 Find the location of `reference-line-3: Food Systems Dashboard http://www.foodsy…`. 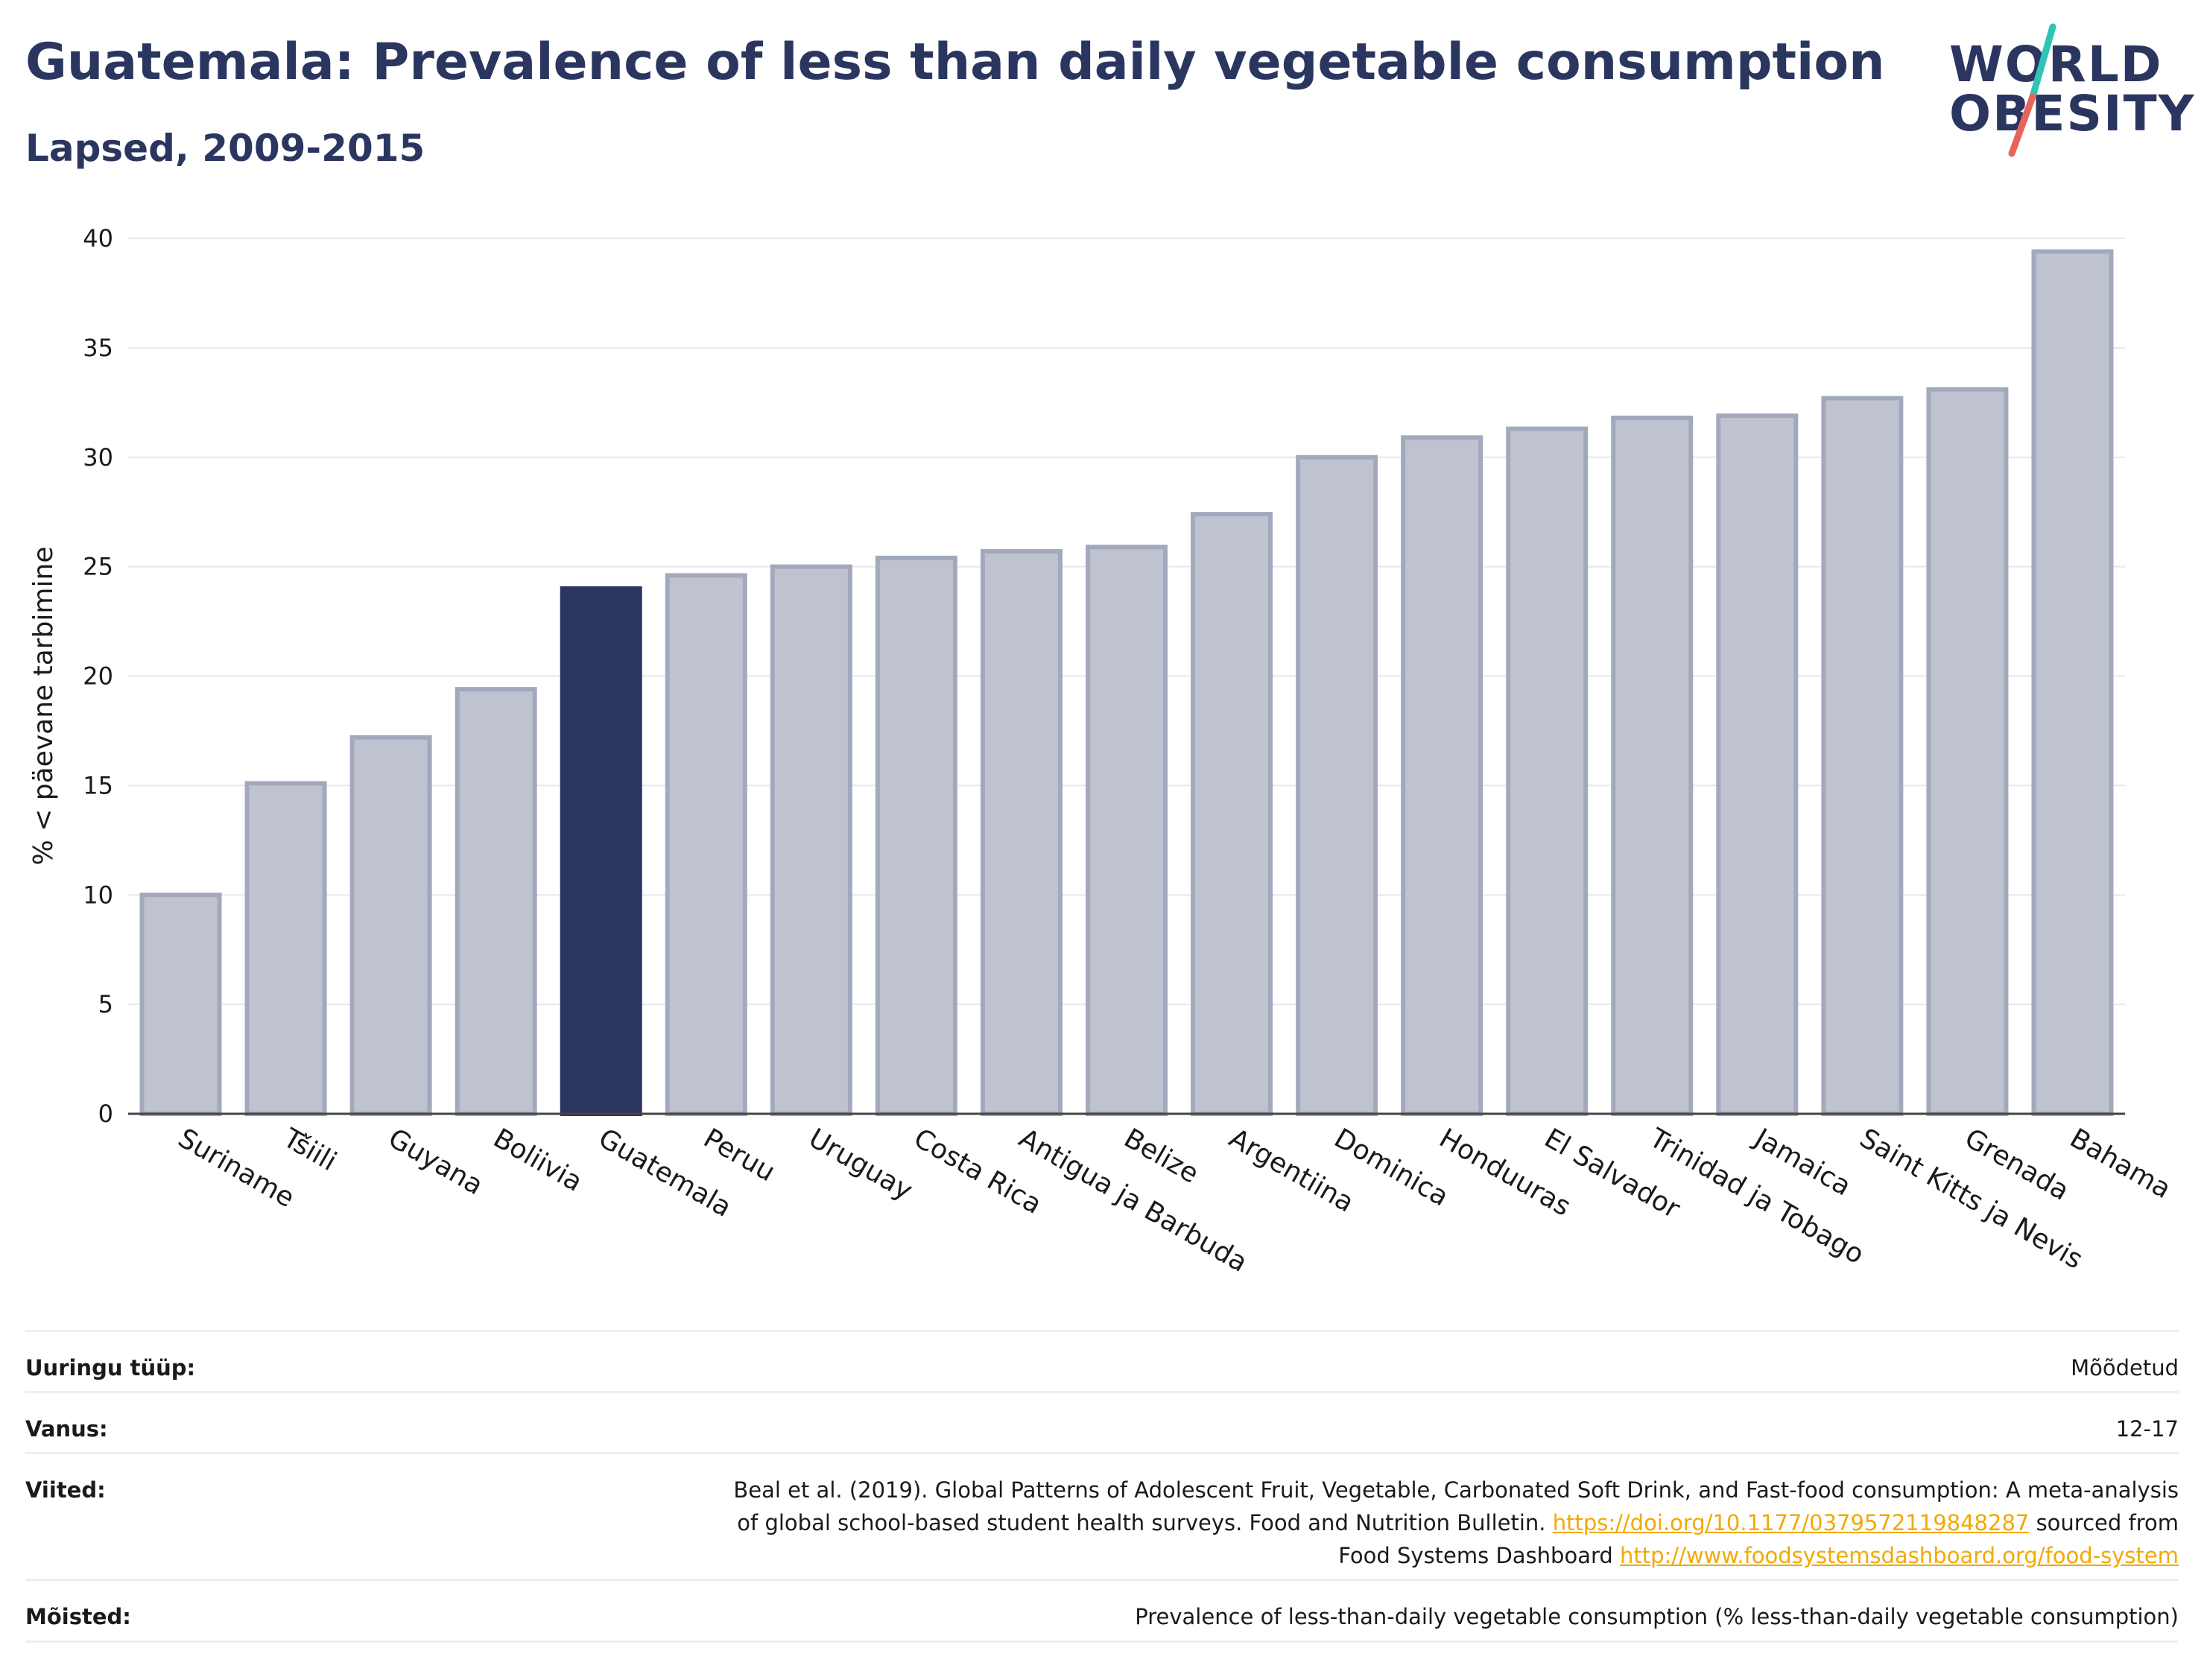

reference-line-3: Food Systems Dashboard http://www.foodsy… is located at coordinates (1456, 1555).